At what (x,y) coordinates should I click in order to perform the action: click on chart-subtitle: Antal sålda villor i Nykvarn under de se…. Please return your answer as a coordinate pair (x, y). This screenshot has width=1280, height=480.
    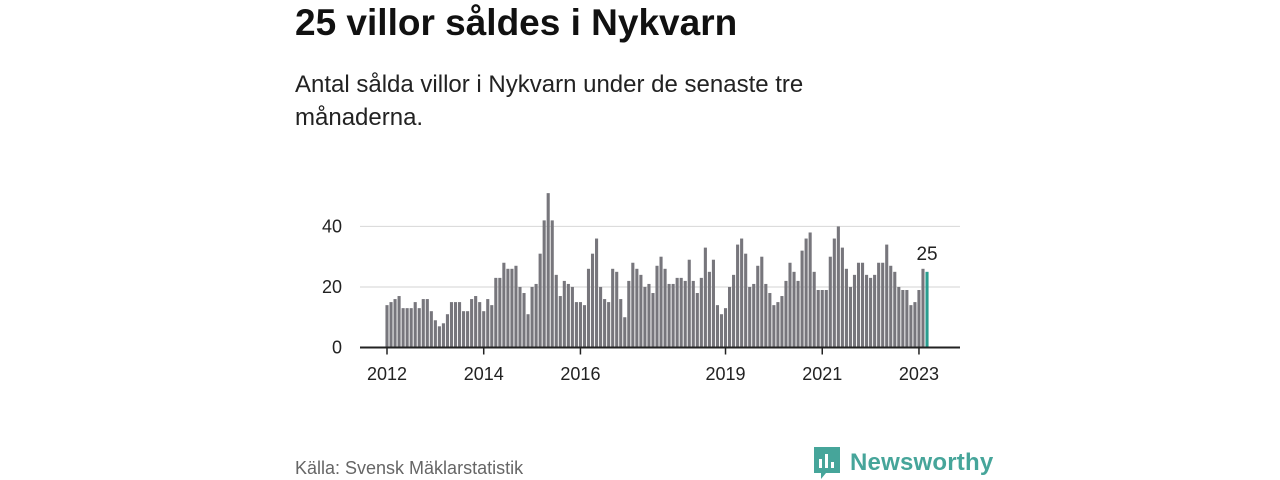
    Looking at the image, I should click on (549, 101).